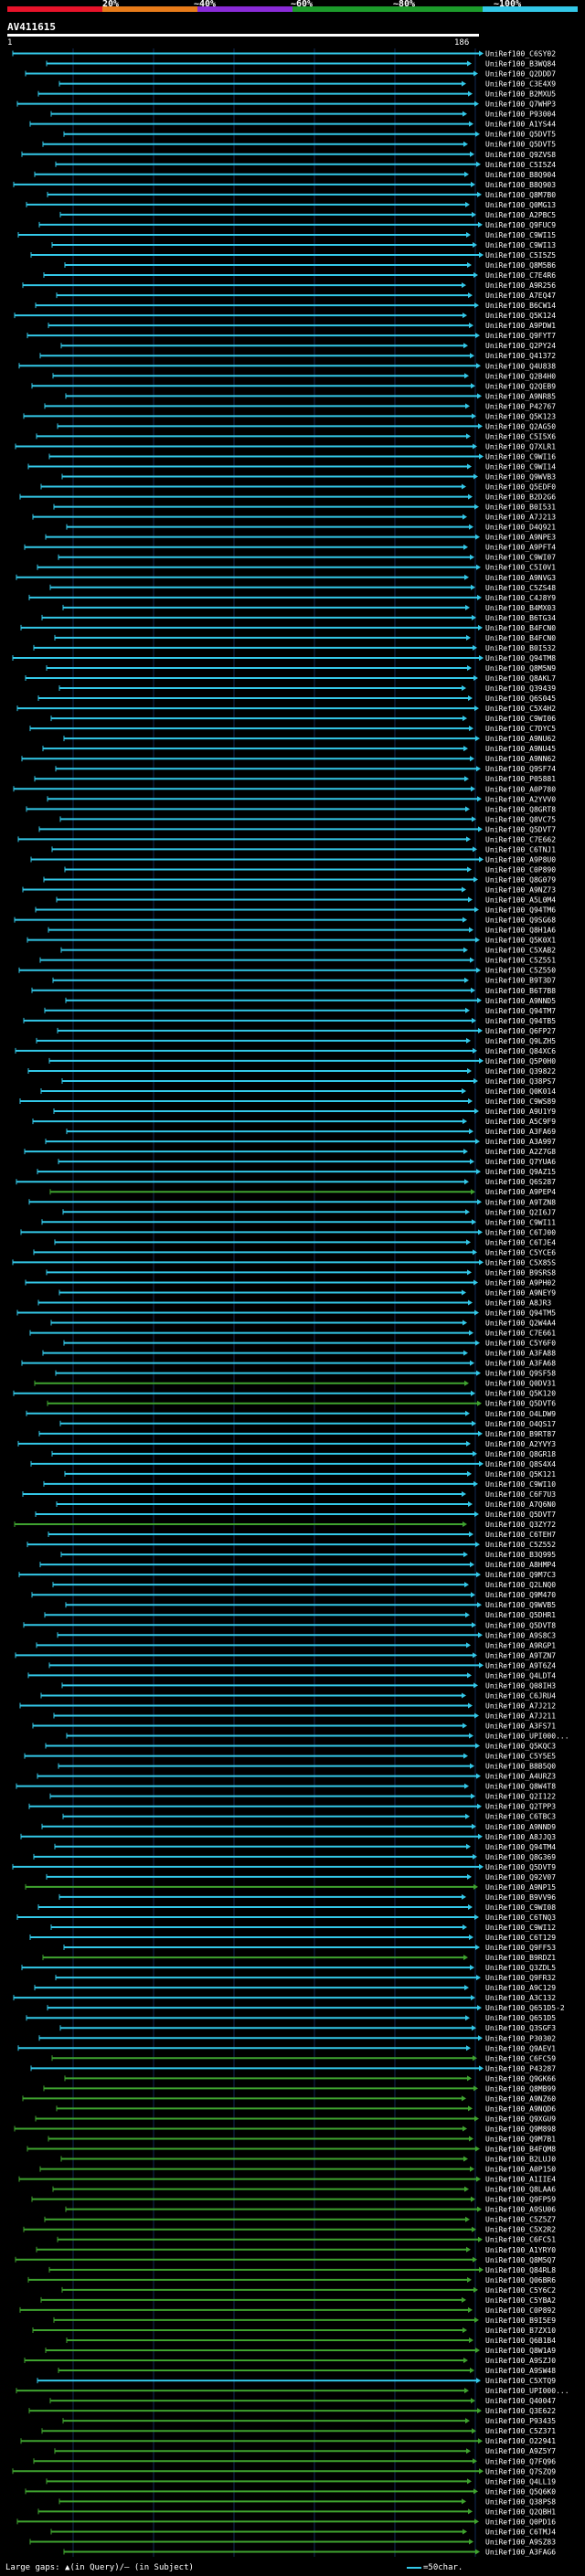 The width and height of the screenshot is (585, 2576). I want to click on hit-label: UniRef100_Q9SG68, so click(520, 921).